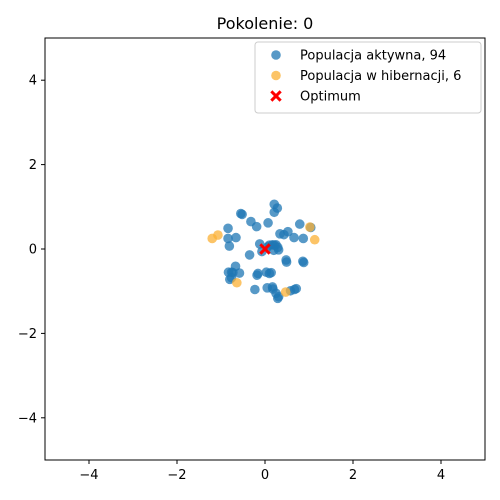 The image size is (500, 500). I want to click on x-tick-label: −2, so click(176, 475).